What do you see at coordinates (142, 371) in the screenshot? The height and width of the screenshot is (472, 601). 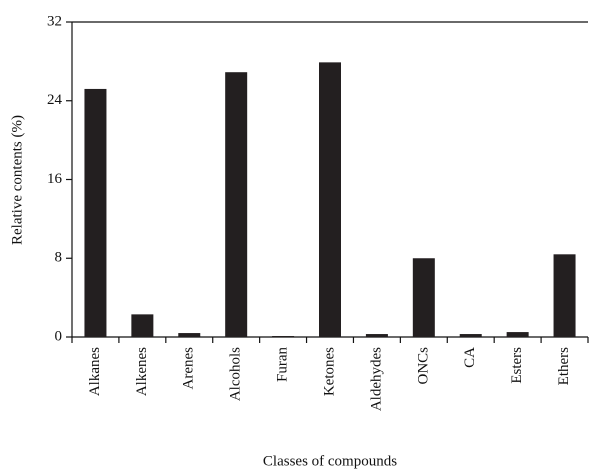 I see `x-tick-label: Alkenes` at bounding box center [142, 371].